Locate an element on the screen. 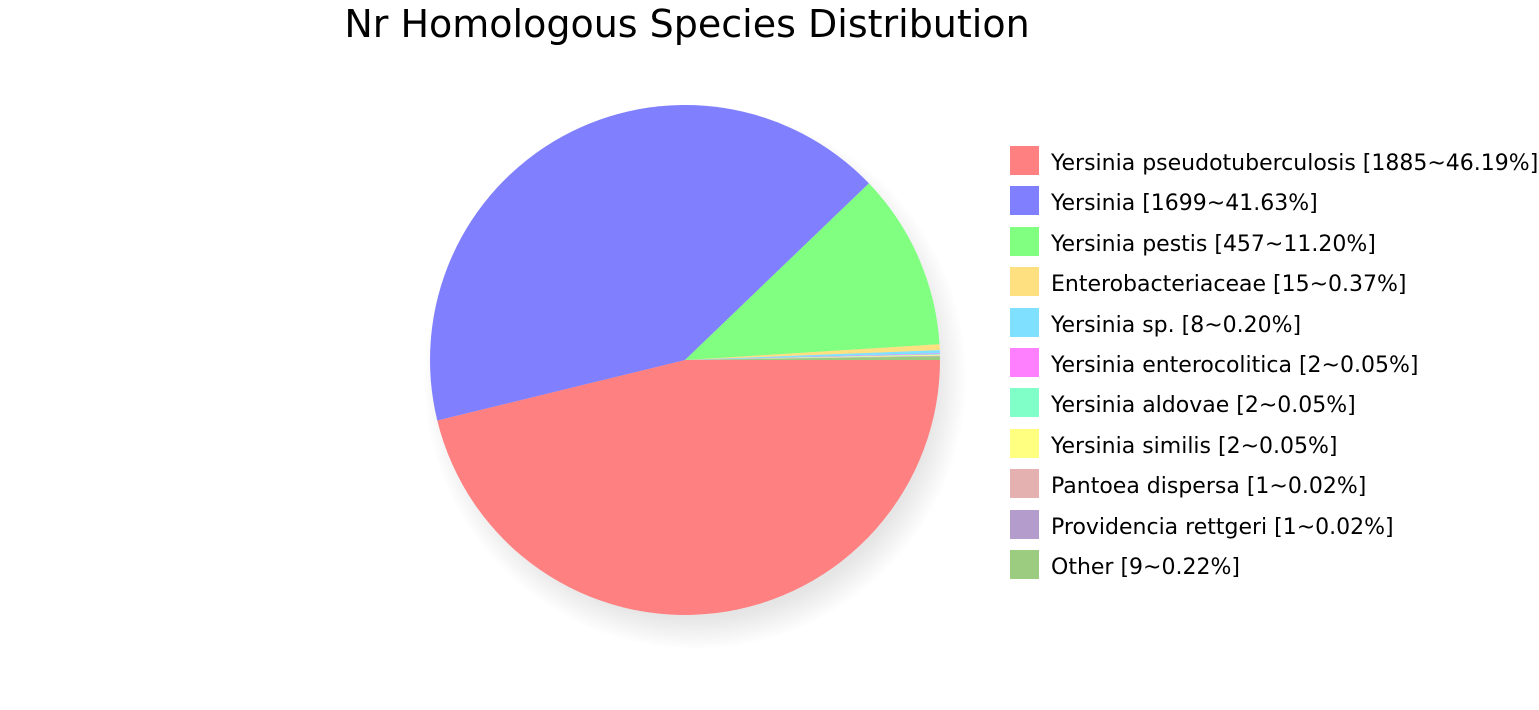 Image resolution: width=1539 pixels, height=710 pixels. legend-label: Yersinia aldovae [2~0.05%] is located at coordinates (1203, 406).